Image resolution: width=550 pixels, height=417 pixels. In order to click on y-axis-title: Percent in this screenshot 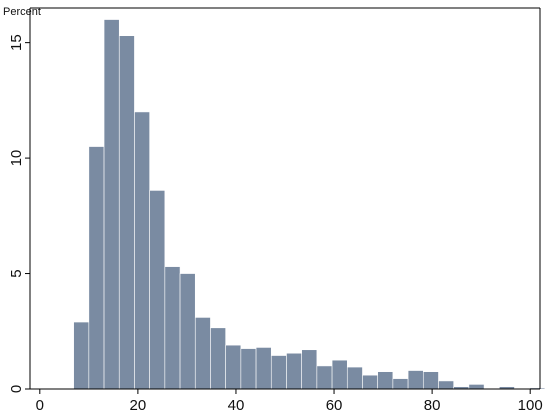, I will do `click(22, 12)`.